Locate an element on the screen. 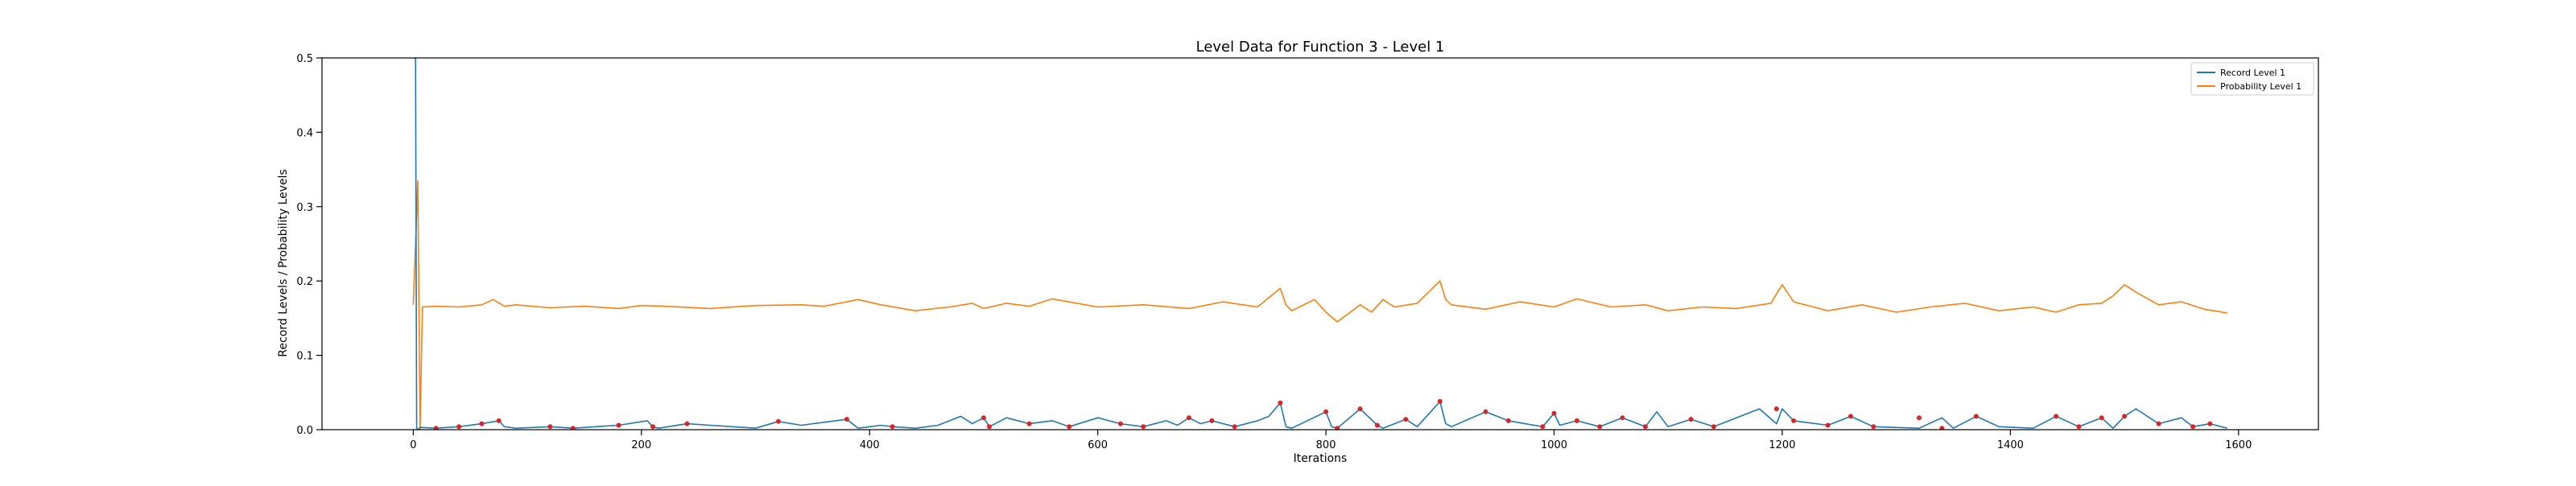  legend: Record Level 1 Probability Level 1 is located at coordinates (2252, 79).